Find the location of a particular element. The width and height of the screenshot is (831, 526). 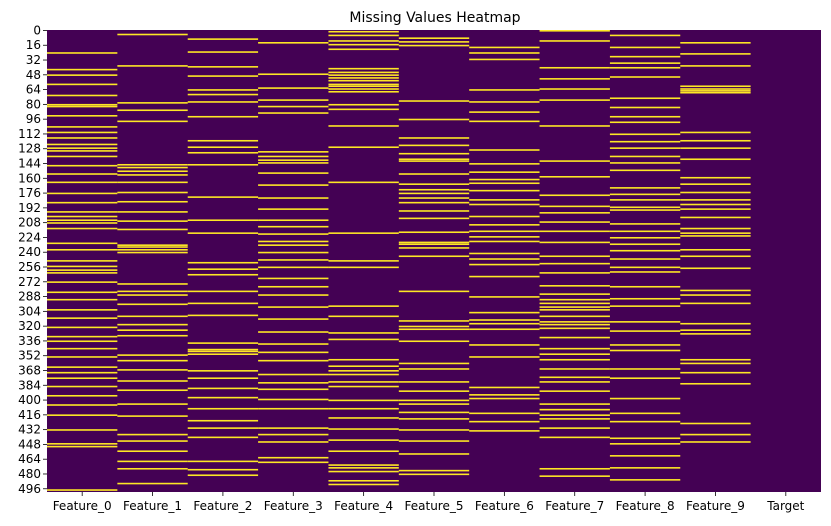

y-tick-label-432: 432 is located at coordinates (29, 430).